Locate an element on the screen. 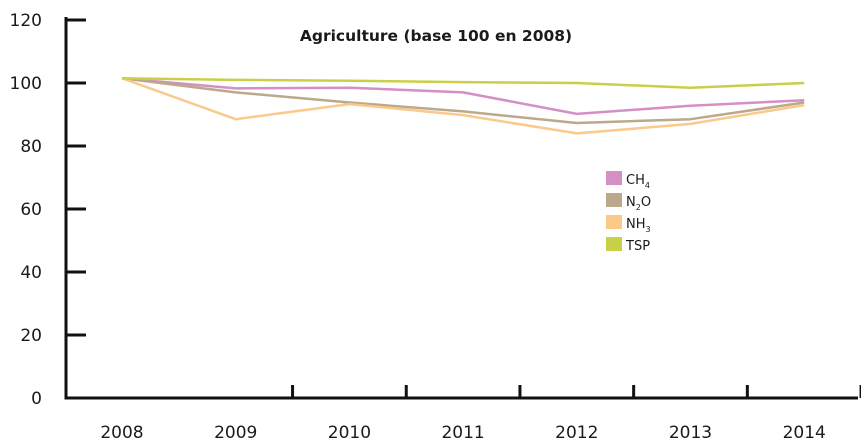 The width and height of the screenshot is (861, 441). x-tick-label: 2010 is located at coordinates (349, 432).